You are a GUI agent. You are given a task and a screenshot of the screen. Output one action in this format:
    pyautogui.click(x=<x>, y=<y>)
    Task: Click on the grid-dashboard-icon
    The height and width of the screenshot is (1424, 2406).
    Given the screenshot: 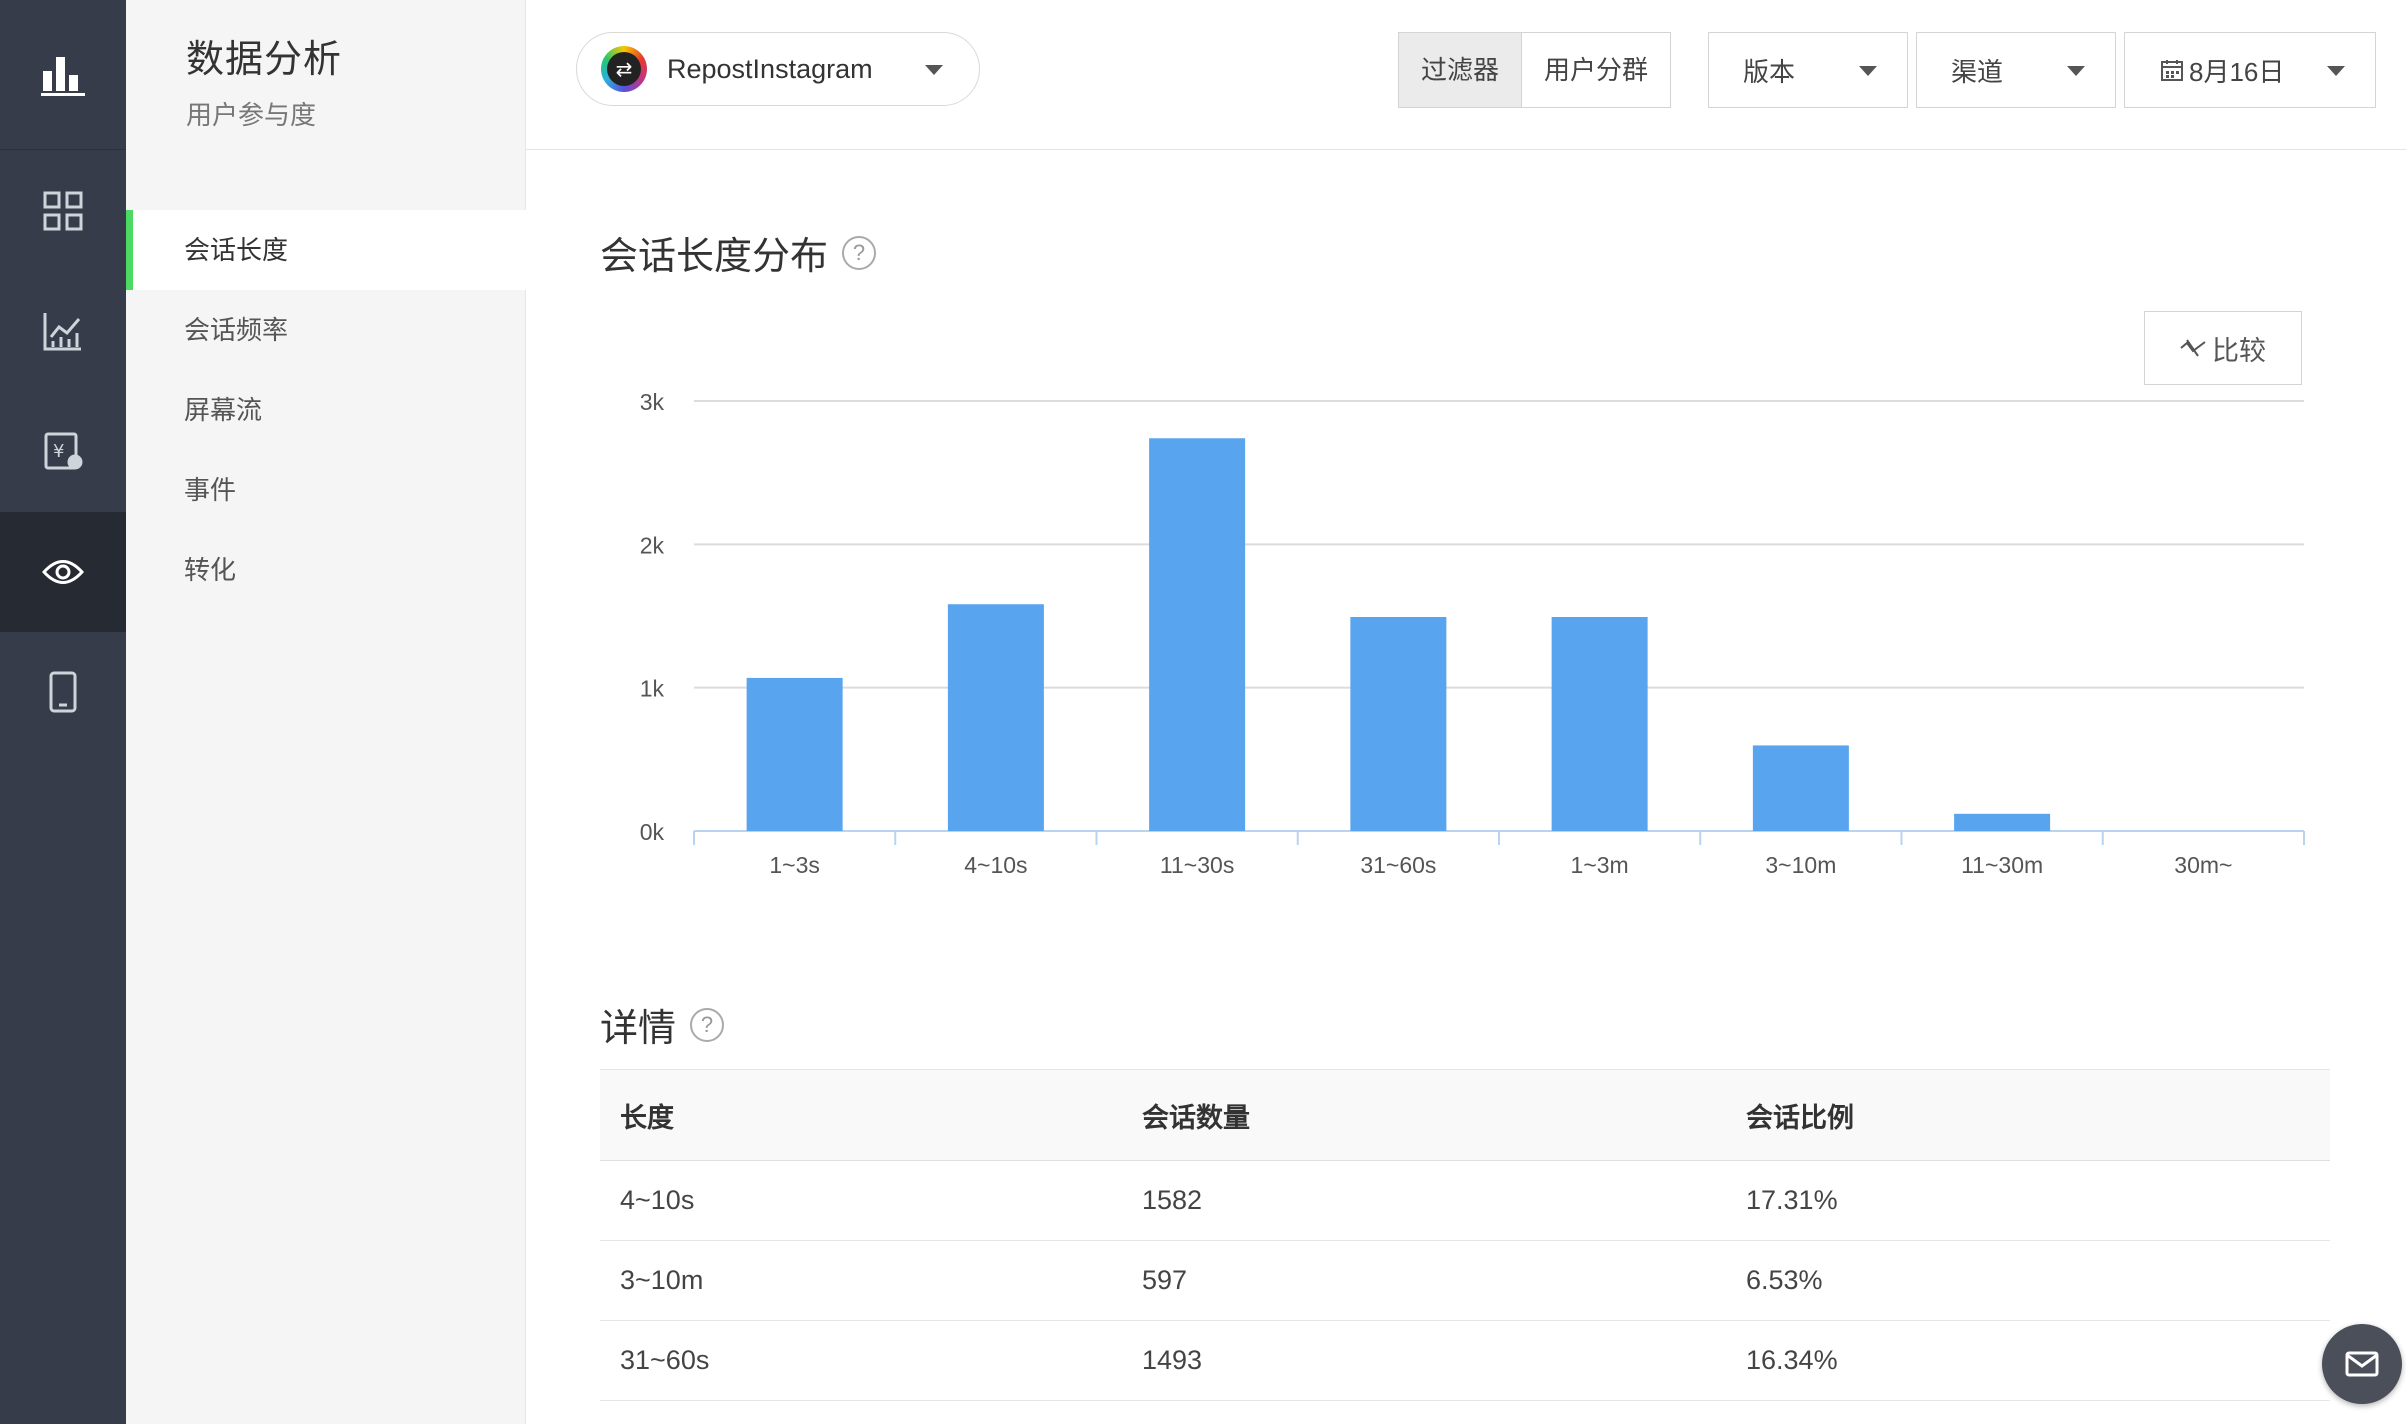 What is the action you would take?
    pyautogui.click(x=63, y=211)
    